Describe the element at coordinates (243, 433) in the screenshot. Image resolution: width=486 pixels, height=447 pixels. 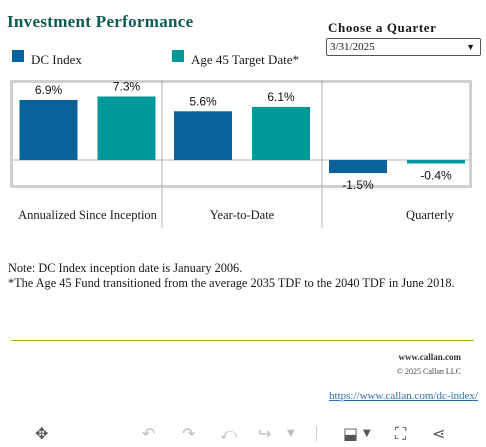
I see `toolbar: ✥ ↶ ↷ ⤺ ↪ ▼ ⬓ ▼ ⛶ ⋖` at that location.